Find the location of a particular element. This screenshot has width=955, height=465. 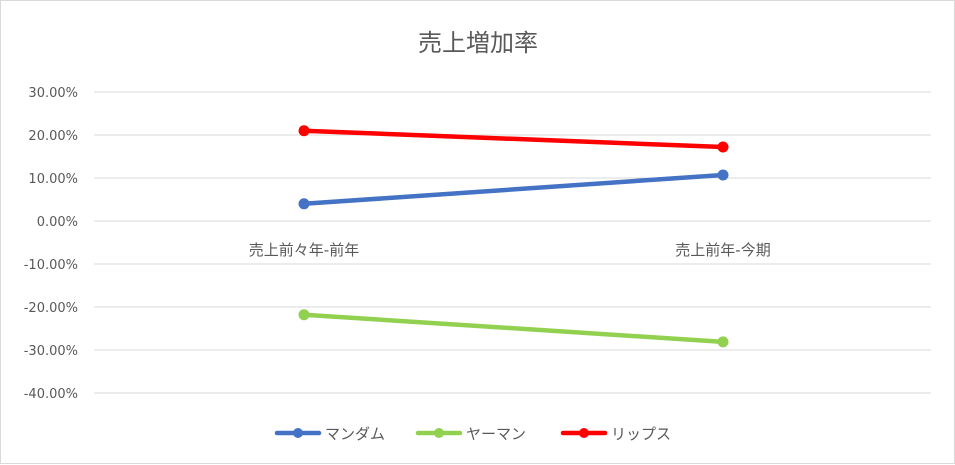

chart-title: 売上増加率 is located at coordinates (478, 43).